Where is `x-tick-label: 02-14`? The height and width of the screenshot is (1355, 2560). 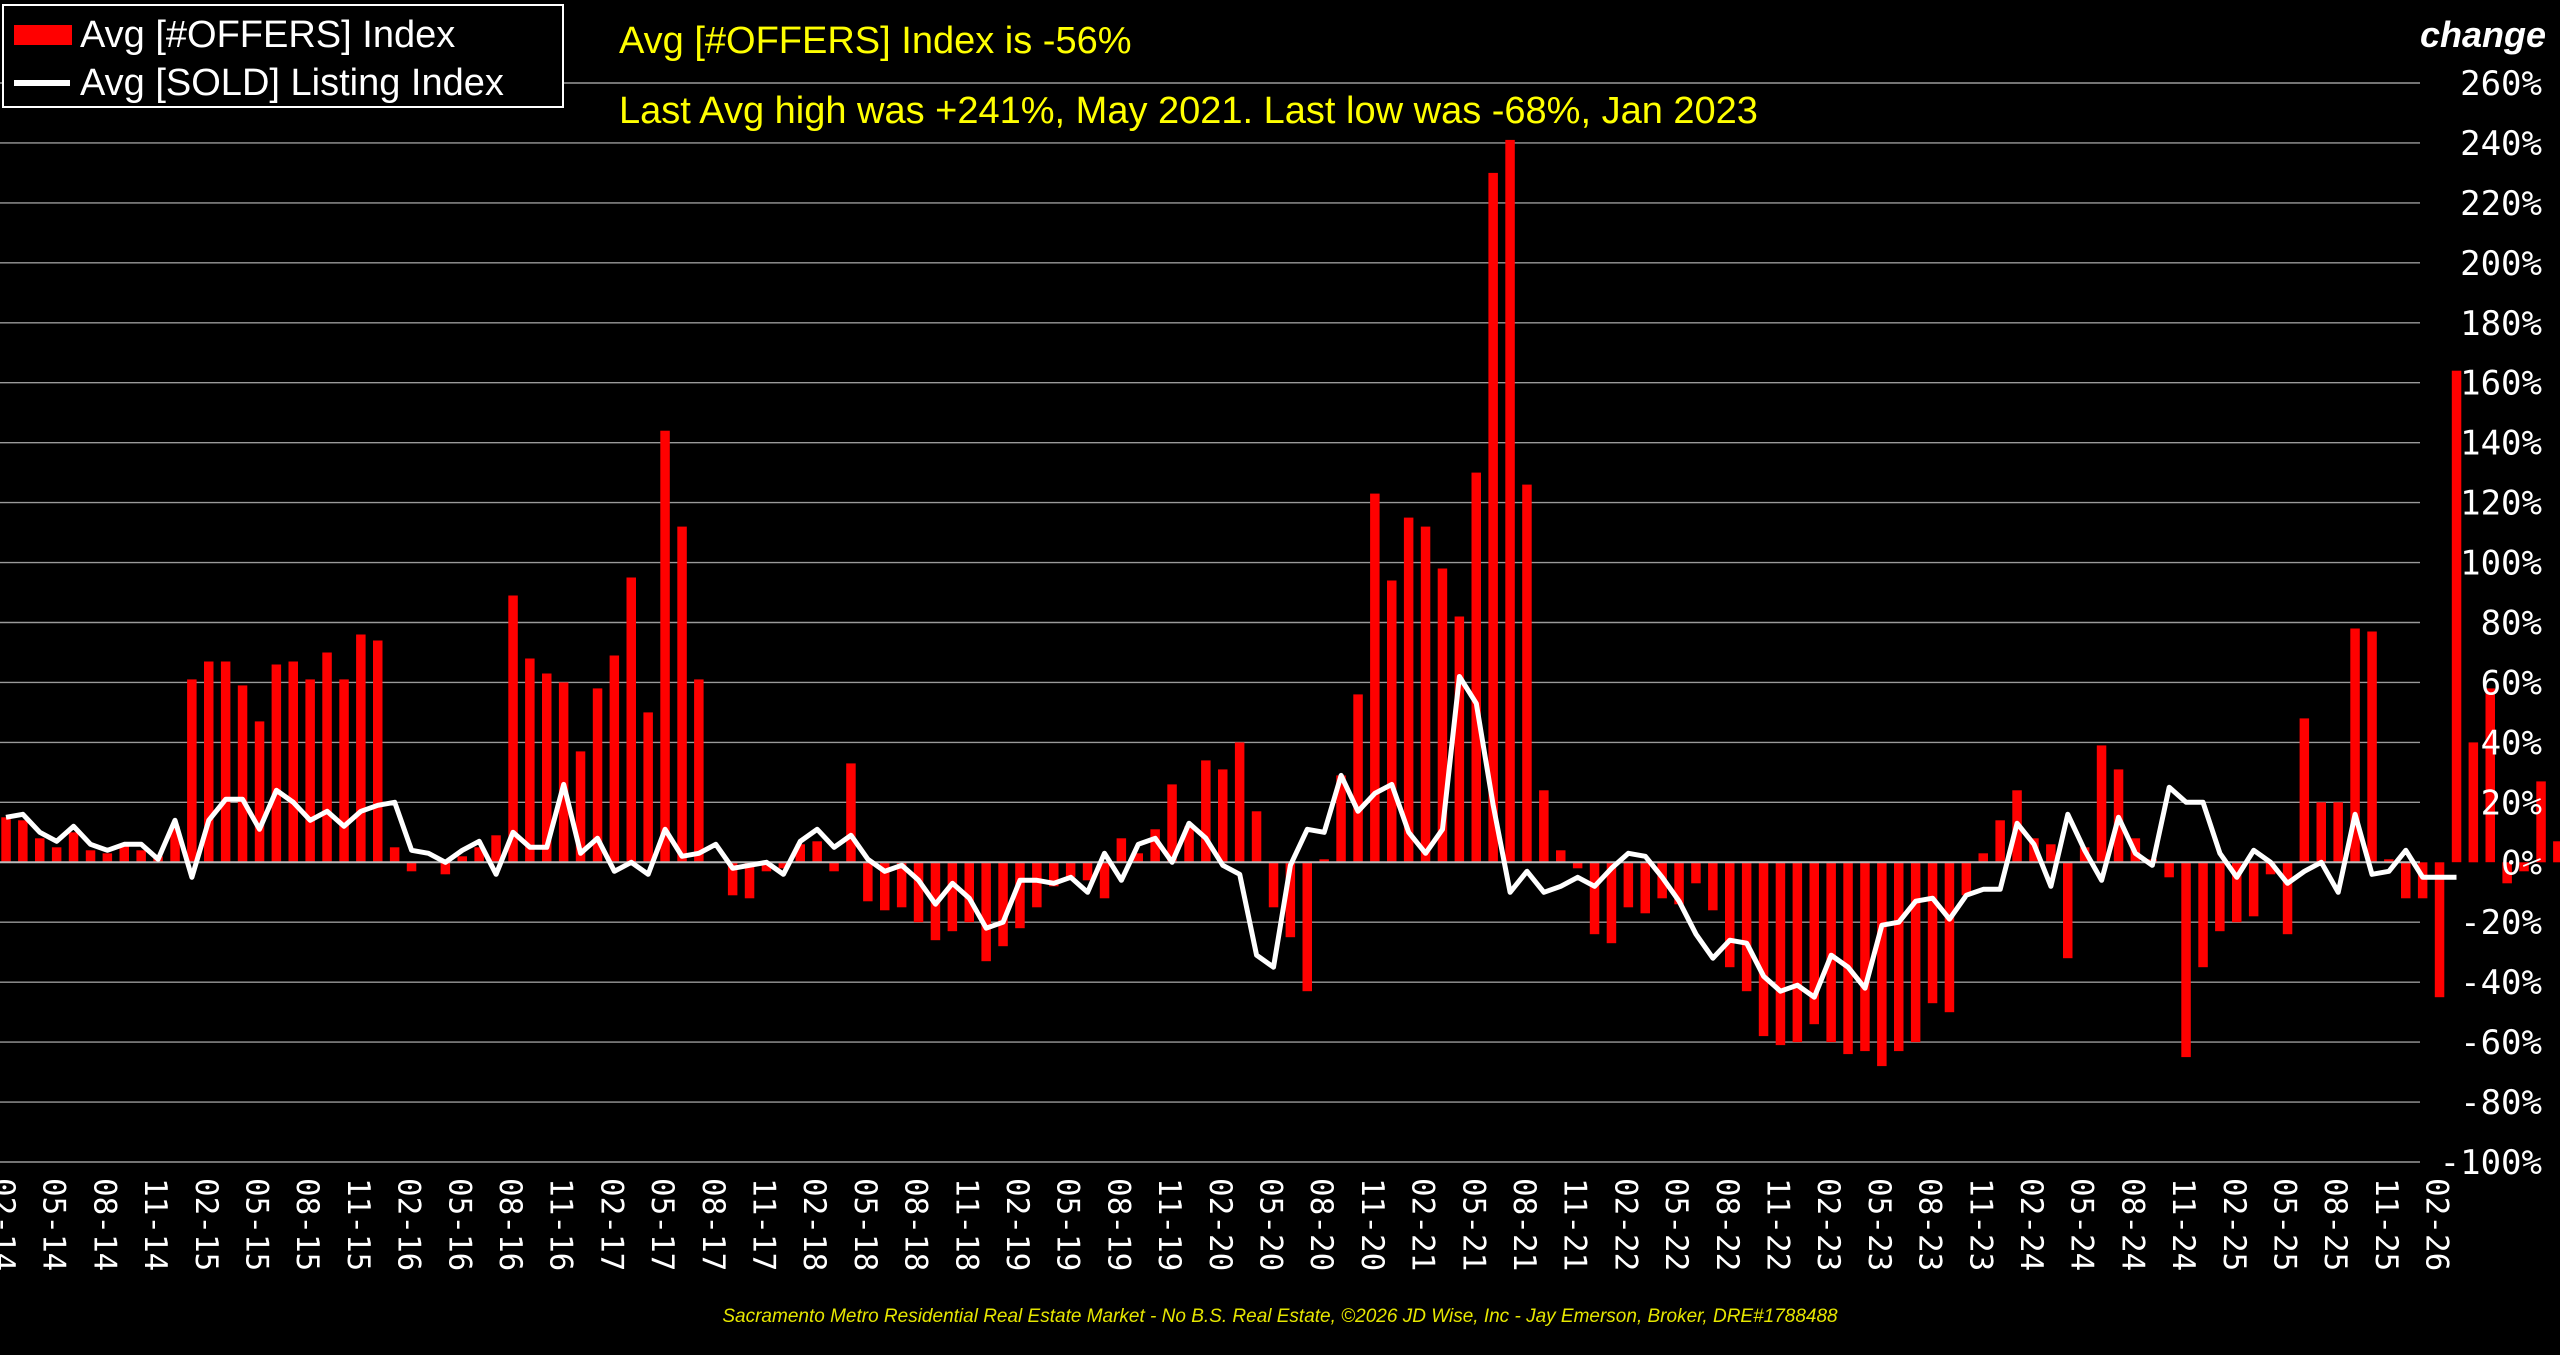 x-tick-label: 02-14 is located at coordinates (10, 1224).